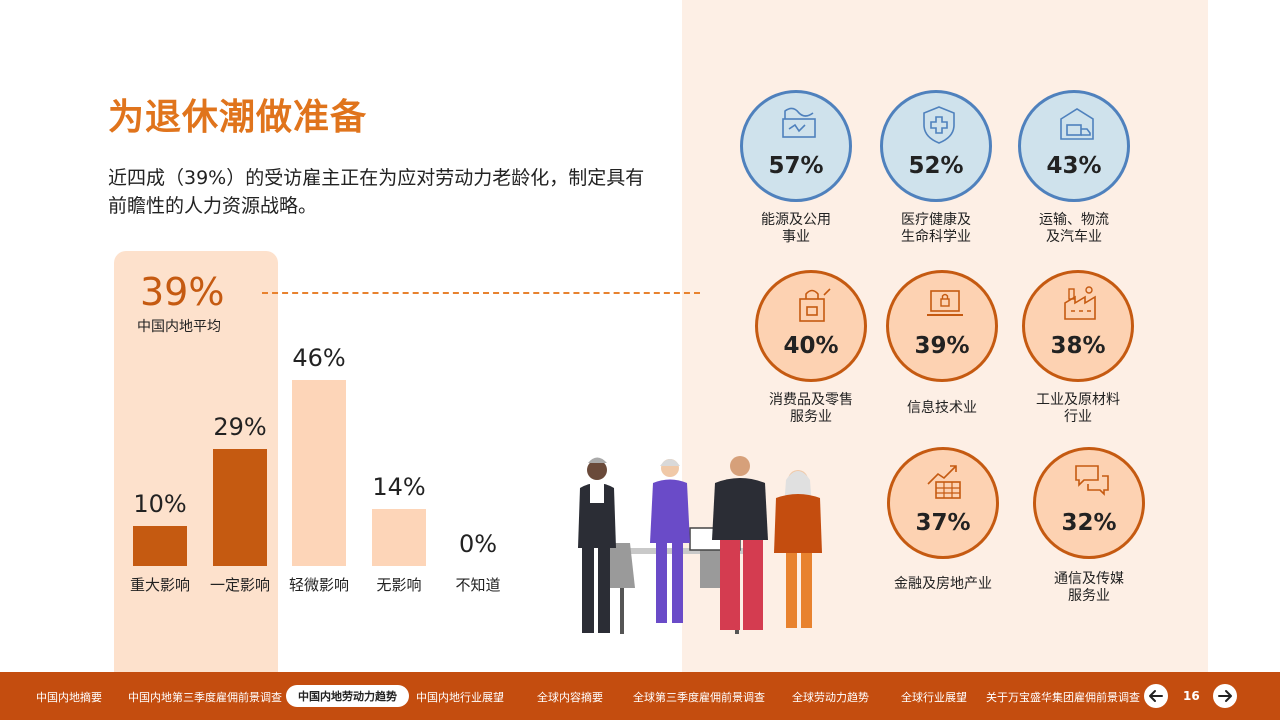 The image size is (1280, 720). What do you see at coordinates (811, 408) in the screenshot?
I see `sector-label: 消费品及零售 服务业` at bounding box center [811, 408].